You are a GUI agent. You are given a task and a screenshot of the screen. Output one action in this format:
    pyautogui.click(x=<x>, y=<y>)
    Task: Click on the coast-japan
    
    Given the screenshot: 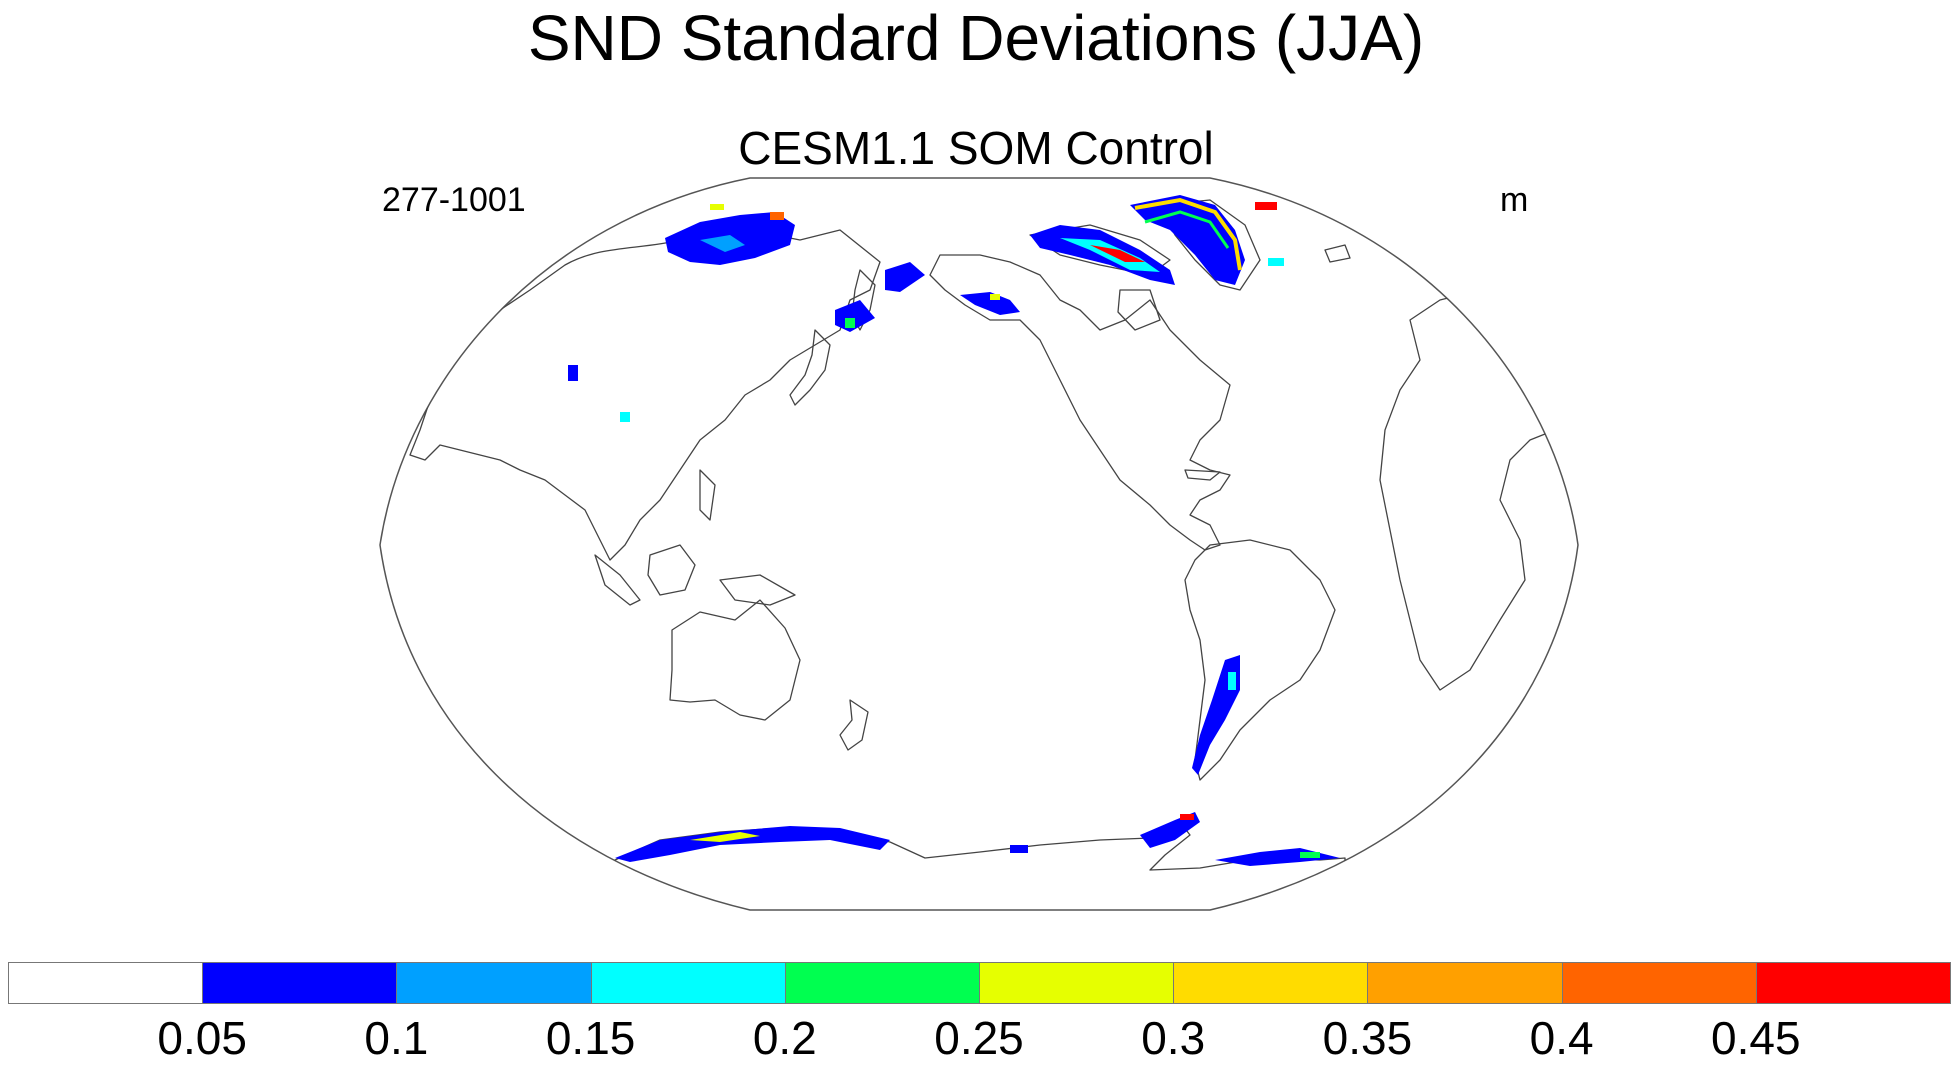 What is the action you would take?
    pyautogui.click(x=810, y=367)
    